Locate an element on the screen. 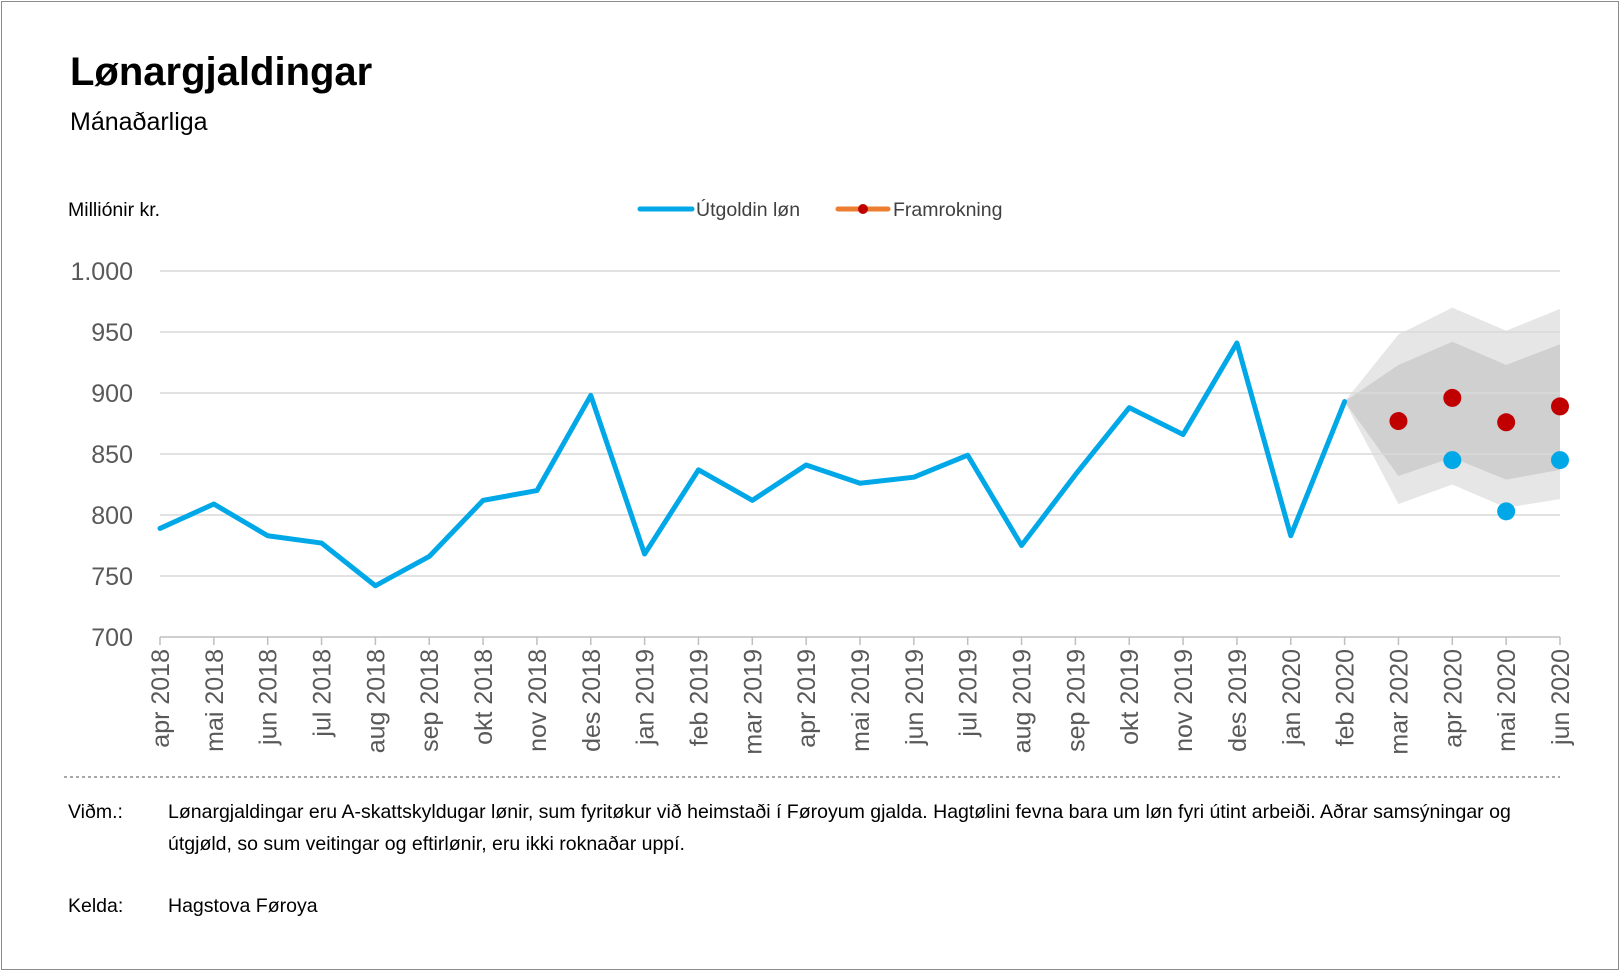  band-inner is located at coordinates (1452, 410).